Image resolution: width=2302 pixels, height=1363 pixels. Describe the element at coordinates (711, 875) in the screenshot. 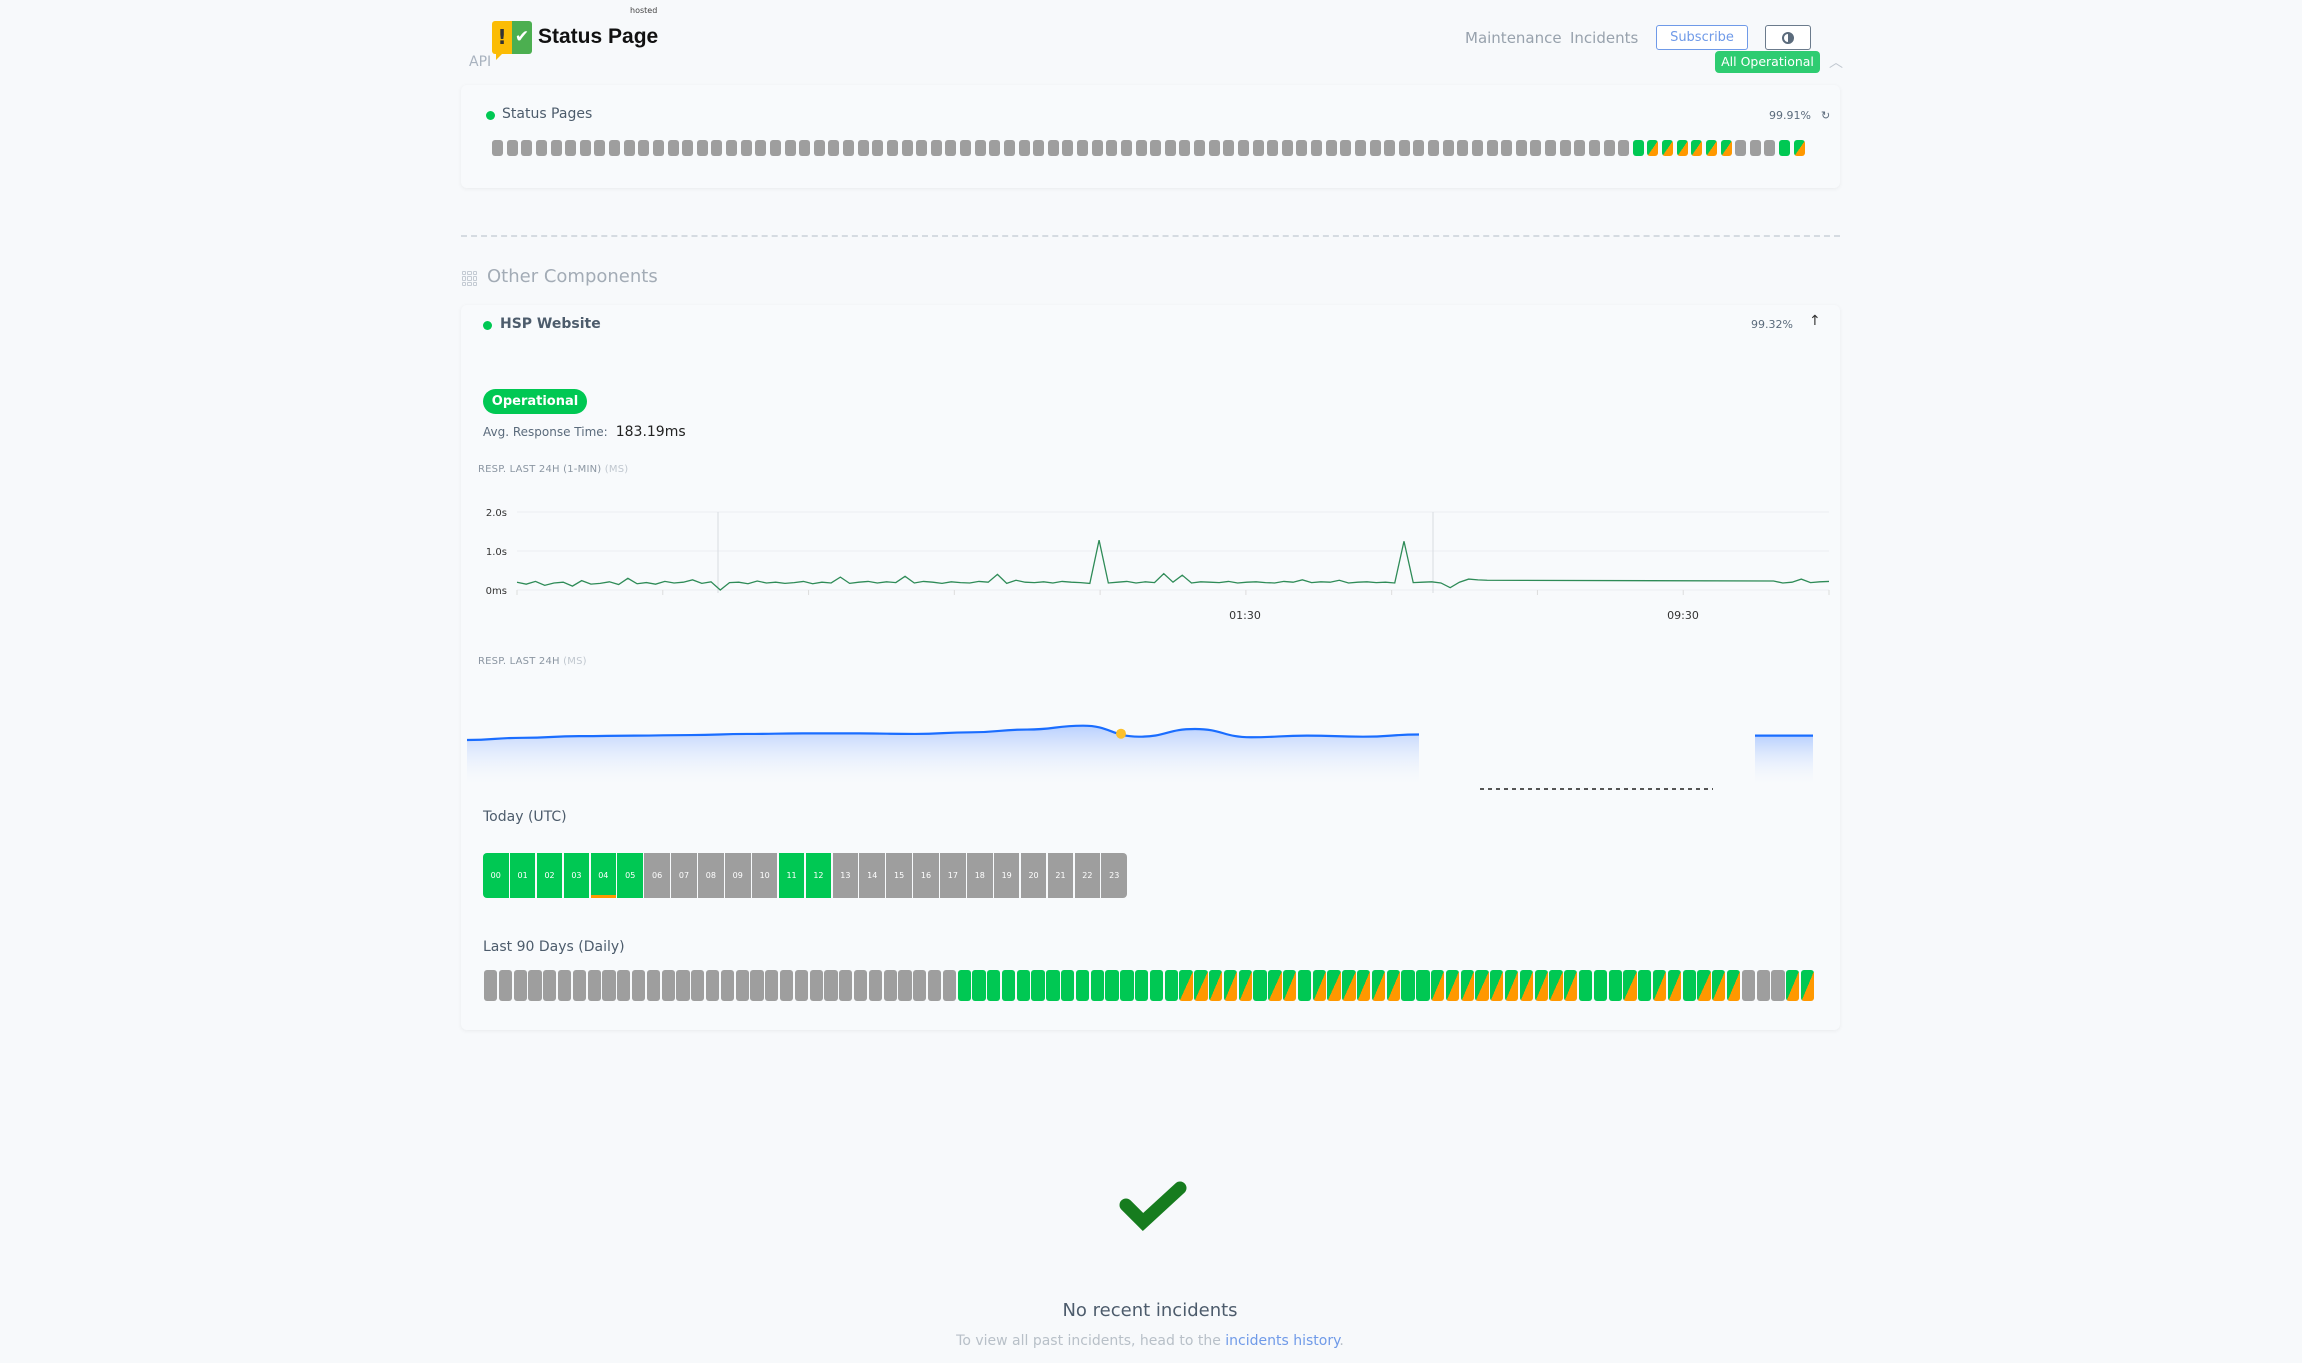

I see `hour-bar: 08` at that location.